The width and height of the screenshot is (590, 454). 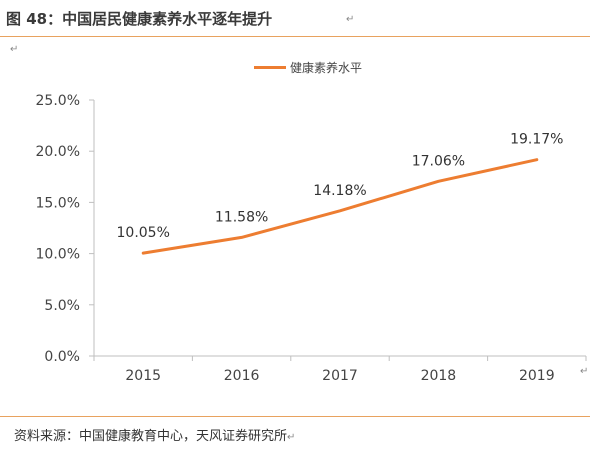 I want to click on chart-legend: 健康素养水平, so click(x=308, y=67).